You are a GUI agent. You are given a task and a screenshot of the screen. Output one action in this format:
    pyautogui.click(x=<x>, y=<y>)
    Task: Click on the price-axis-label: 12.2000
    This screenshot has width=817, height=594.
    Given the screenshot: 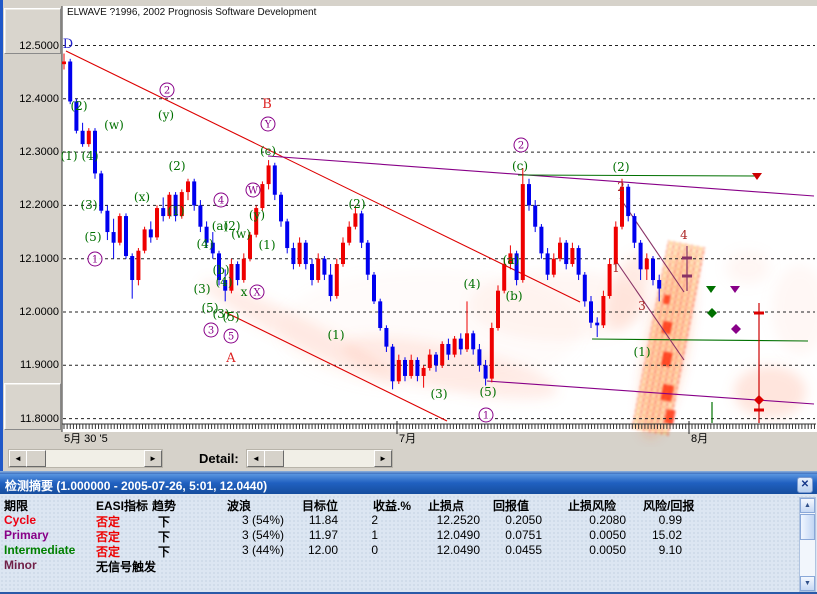 What is the action you would take?
    pyautogui.click(x=39, y=205)
    